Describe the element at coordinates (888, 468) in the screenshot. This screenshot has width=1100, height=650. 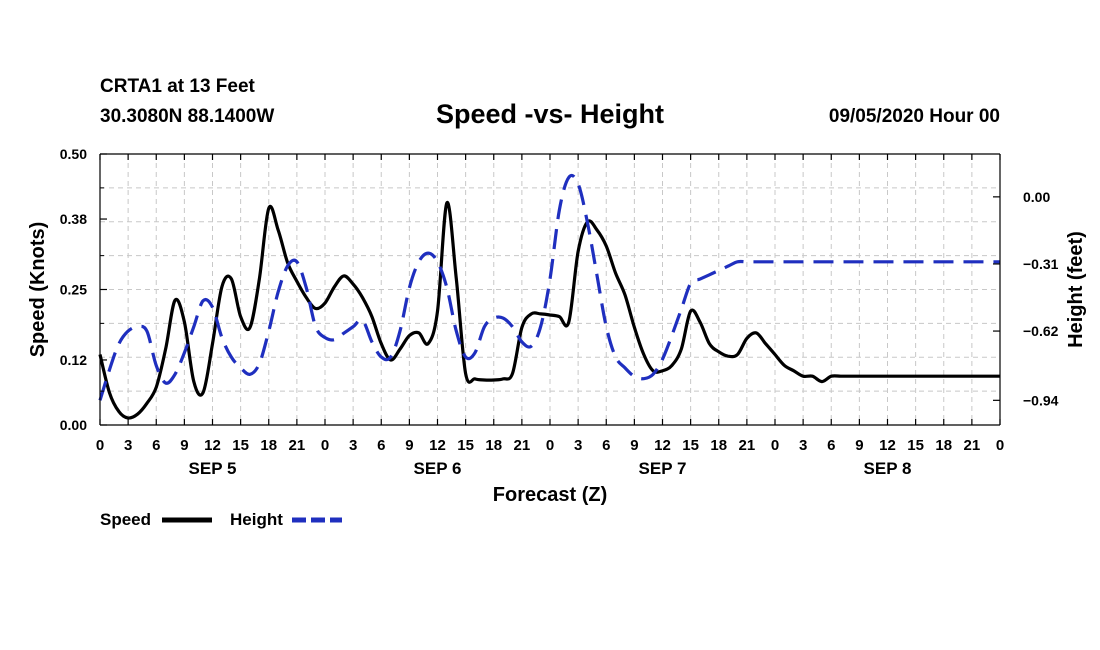
I see `day-label: SEP 8` at that location.